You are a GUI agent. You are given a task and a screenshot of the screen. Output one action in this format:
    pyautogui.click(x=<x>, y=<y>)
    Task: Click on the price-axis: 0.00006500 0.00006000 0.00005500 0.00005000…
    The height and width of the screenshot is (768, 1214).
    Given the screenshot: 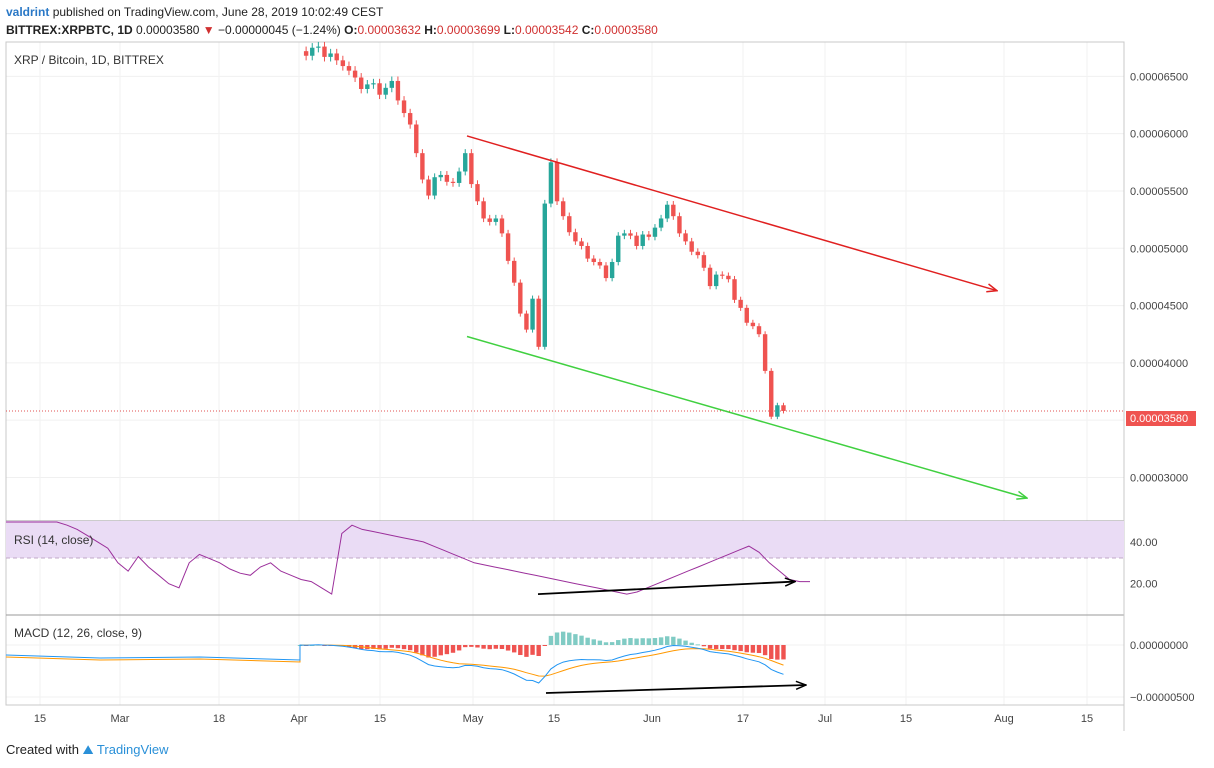 What is the action you would take?
    pyautogui.click(x=1162, y=387)
    